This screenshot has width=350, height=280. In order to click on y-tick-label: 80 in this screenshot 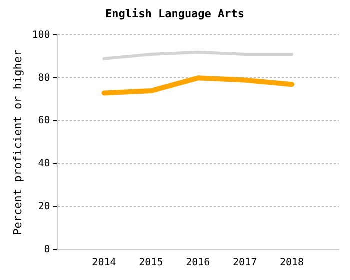, I will do `click(44, 78)`.